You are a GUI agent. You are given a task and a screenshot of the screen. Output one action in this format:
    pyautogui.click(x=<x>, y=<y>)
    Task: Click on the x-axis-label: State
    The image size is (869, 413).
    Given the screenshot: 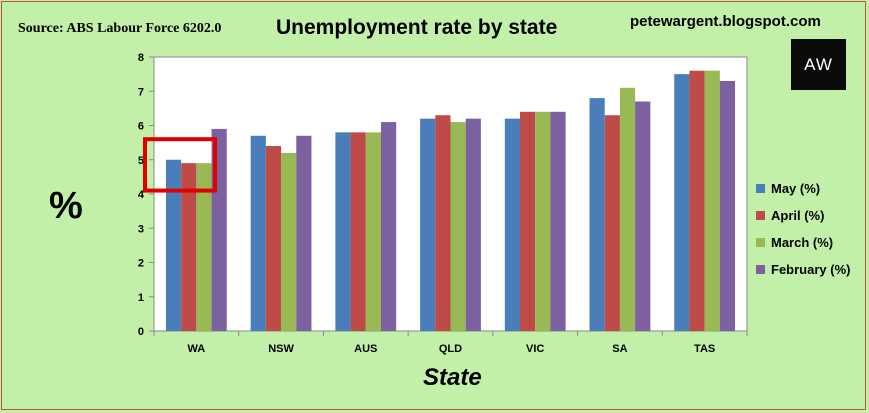 What is the action you would take?
    pyautogui.click(x=452, y=377)
    